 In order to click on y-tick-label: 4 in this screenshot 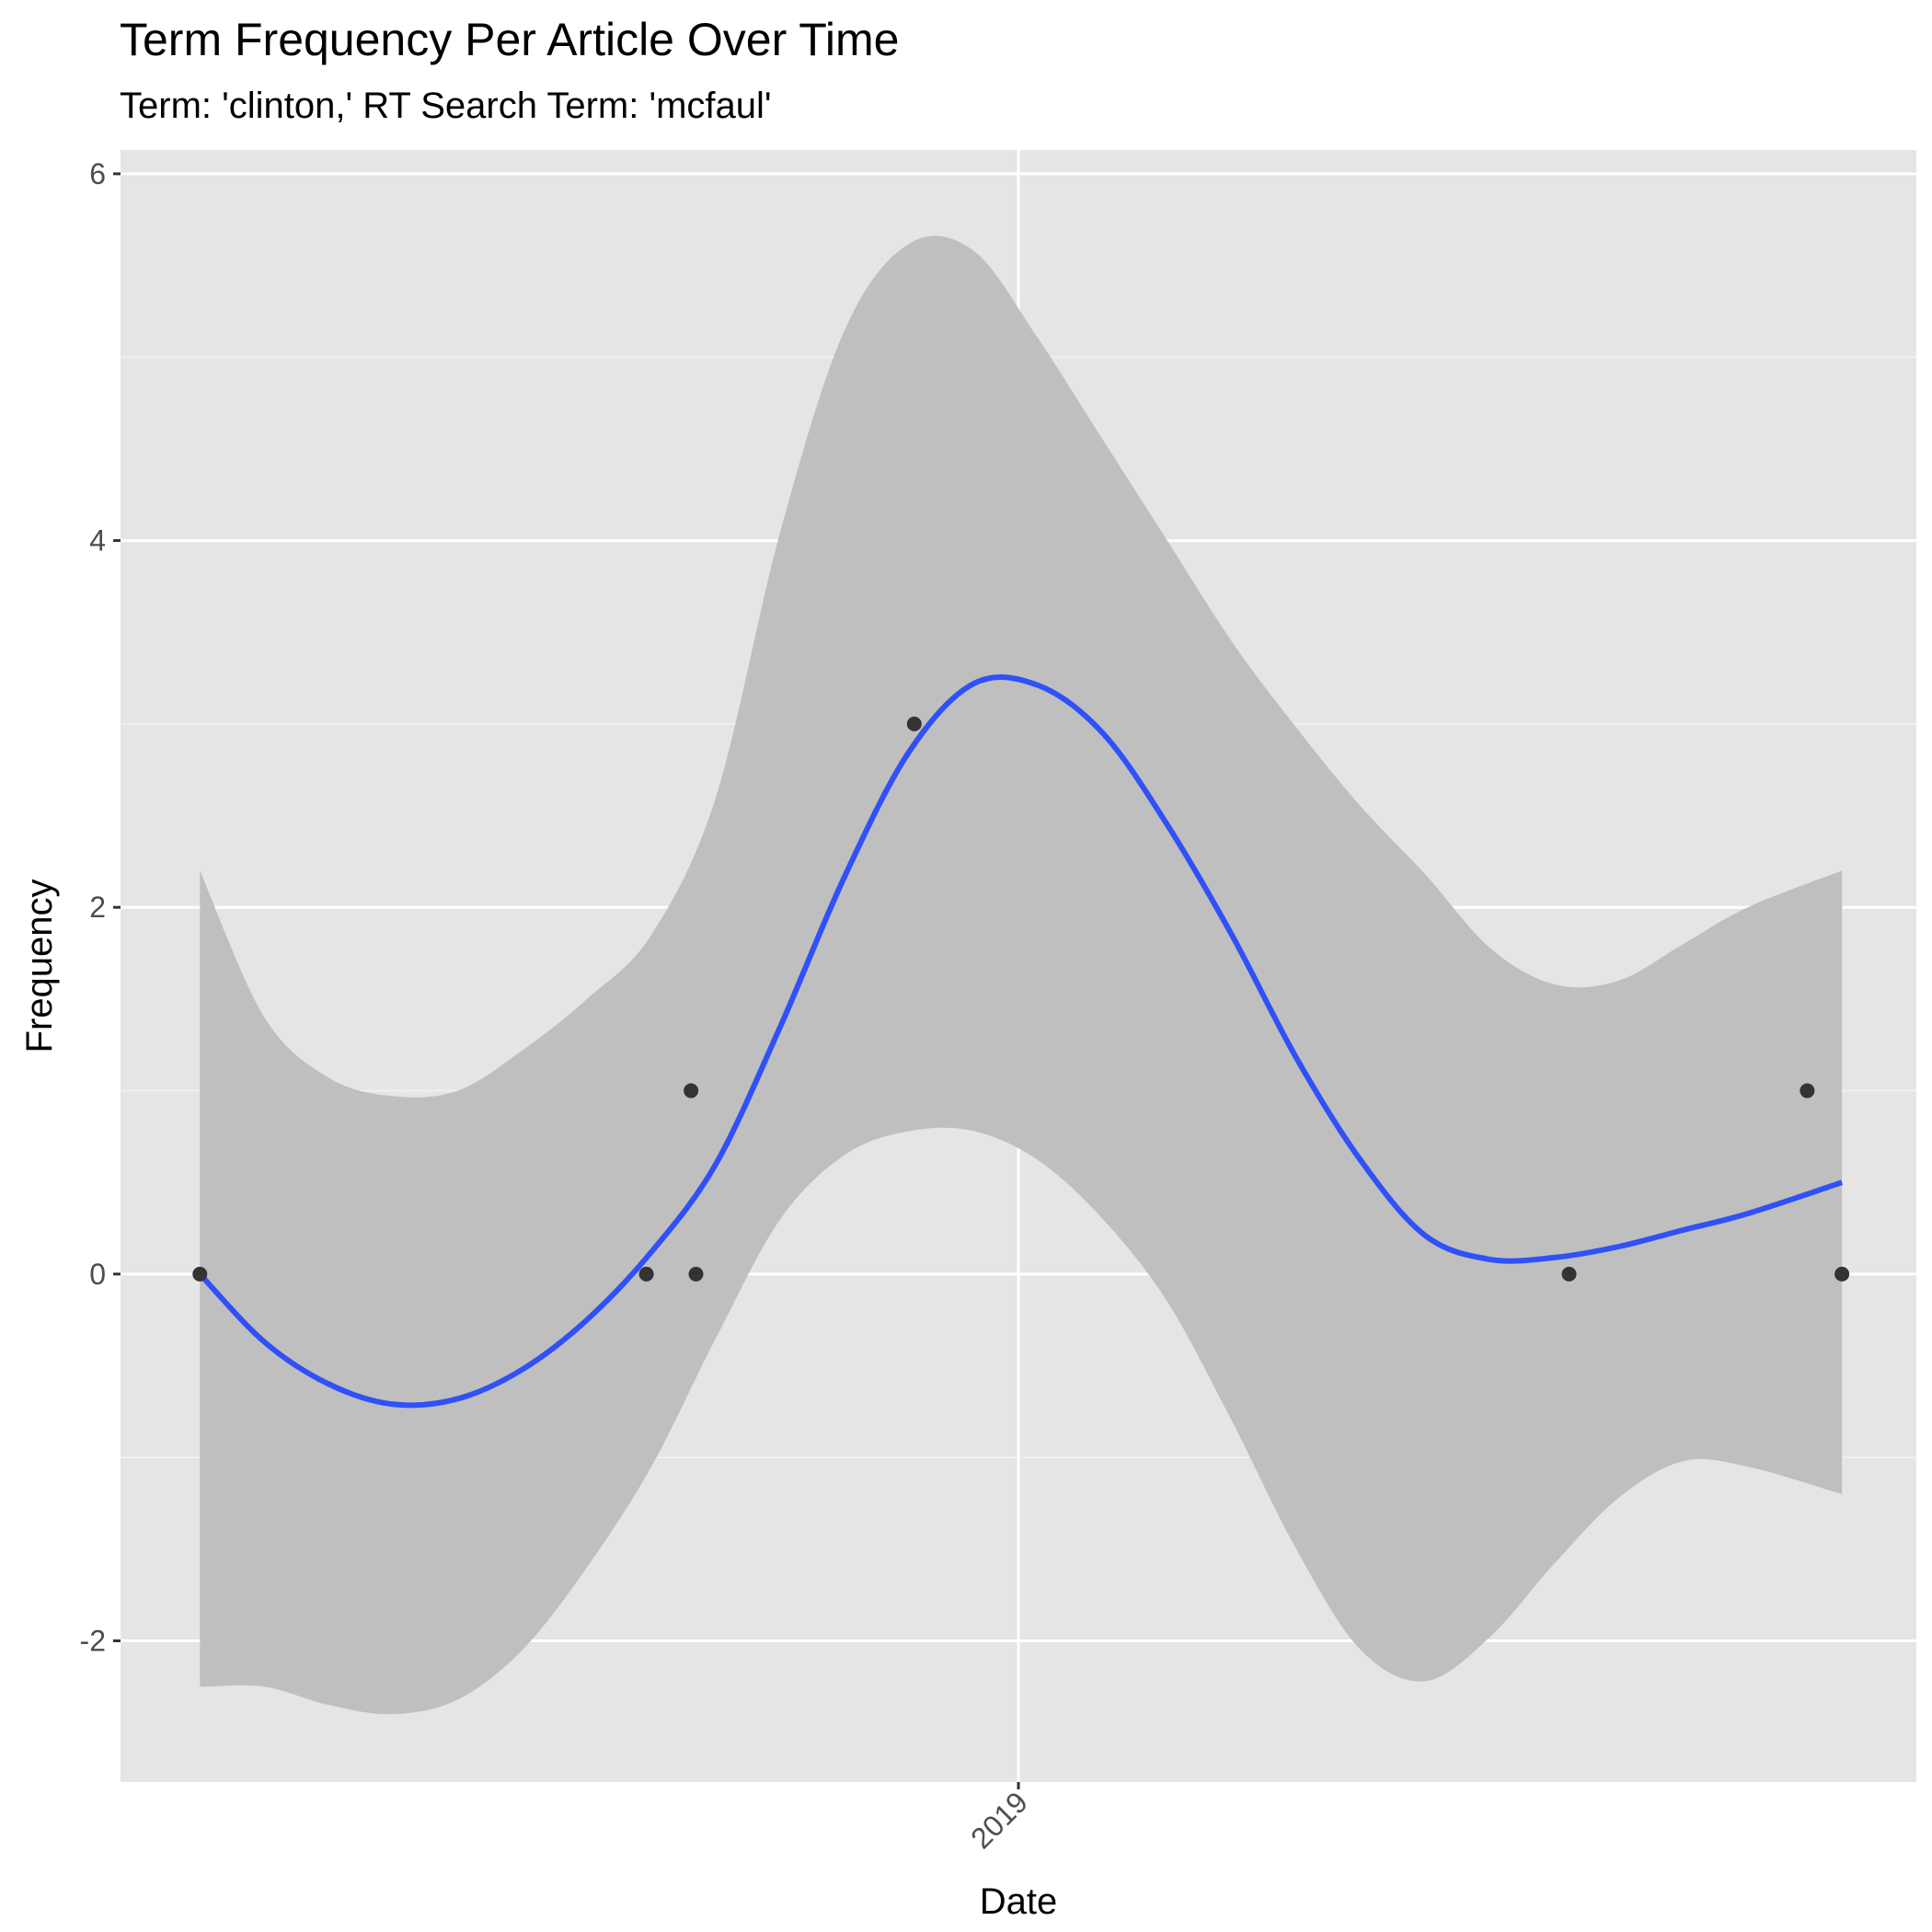, I will do `click(97, 541)`.